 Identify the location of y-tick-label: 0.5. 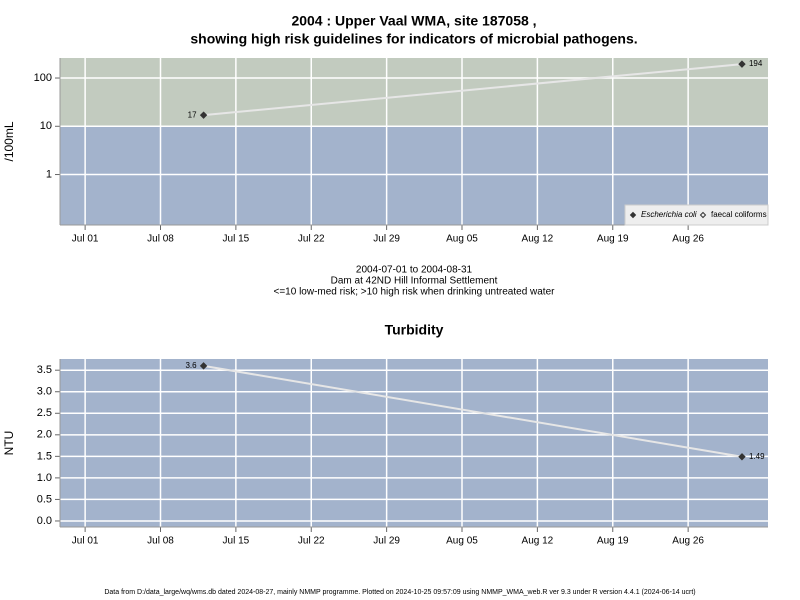
(44, 499).